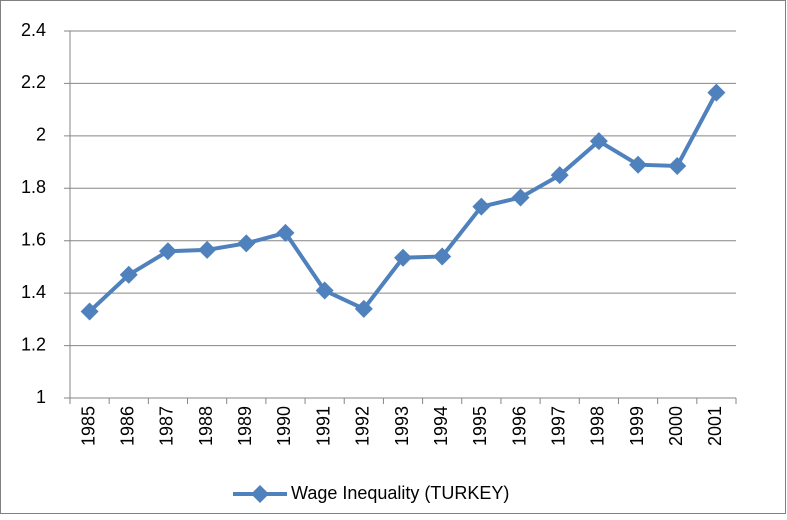 Image resolution: width=787 pixels, height=520 pixels. What do you see at coordinates (33, 344) in the screenshot?
I see `y-tick-label: 1.2` at bounding box center [33, 344].